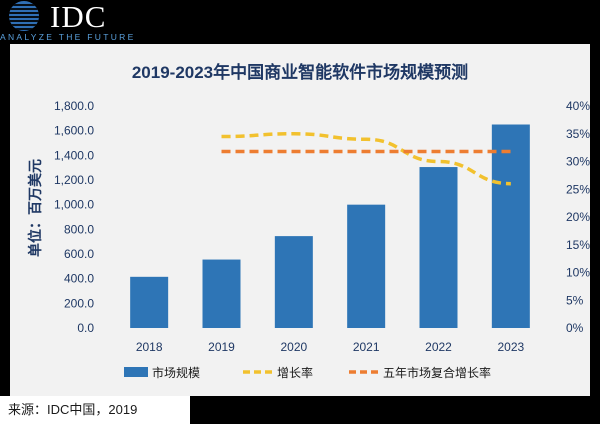 The height and width of the screenshot is (424, 600). What do you see at coordinates (330, 347) in the screenshot?
I see `x-axis-ticks: 2018 2019 2020 2021 2022 2023` at bounding box center [330, 347].